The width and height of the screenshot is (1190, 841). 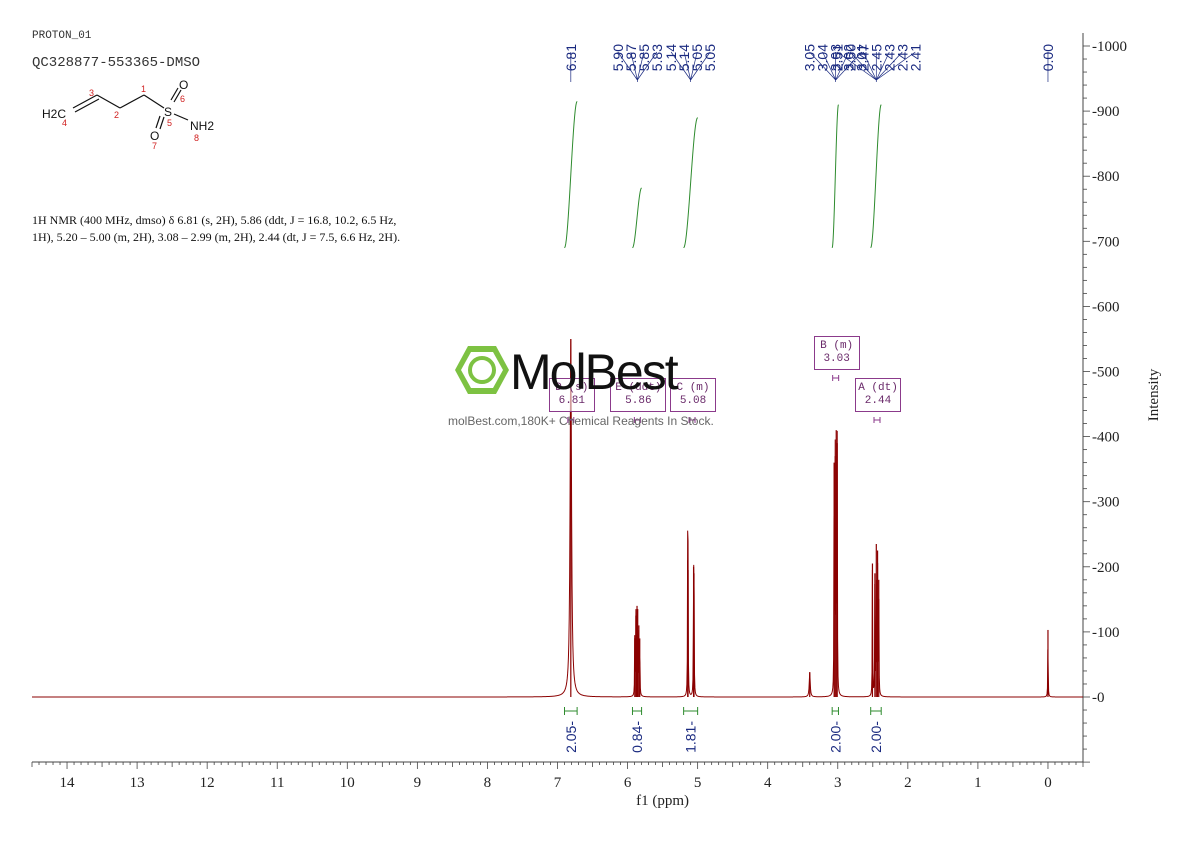 What do you see at coordinates (691, 737) in the screenshot?
I see `integral-value: 1.81-` at bounding box center [691, 737].